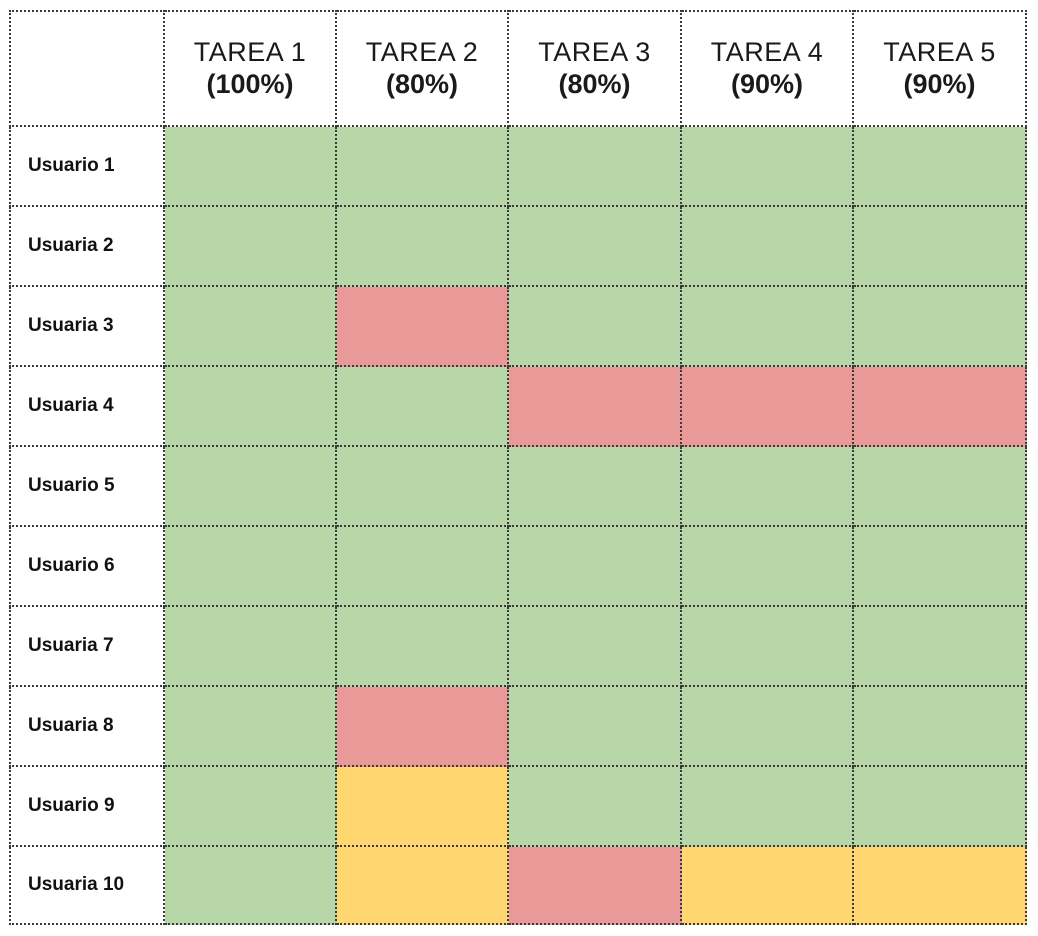 This screenshot has width=1038, height=936. I want to click on row-label: Usuaria 7, so click(87, 647).